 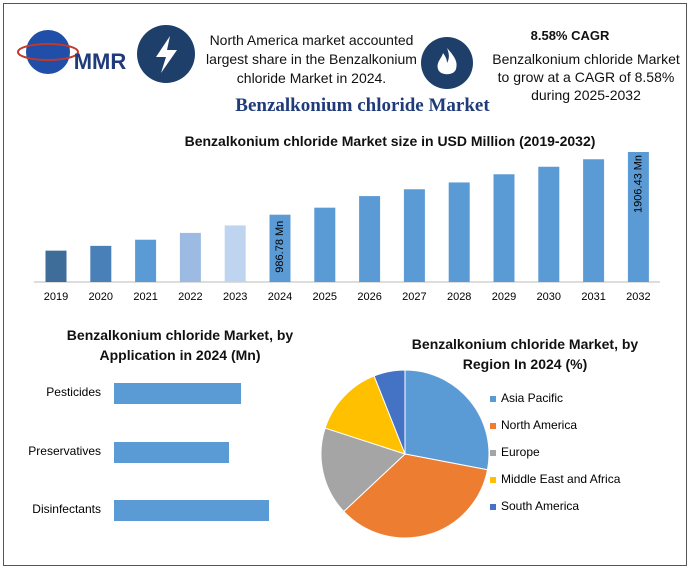 I want to click on x-tick-label: 2026, so click(x=369, y=297).